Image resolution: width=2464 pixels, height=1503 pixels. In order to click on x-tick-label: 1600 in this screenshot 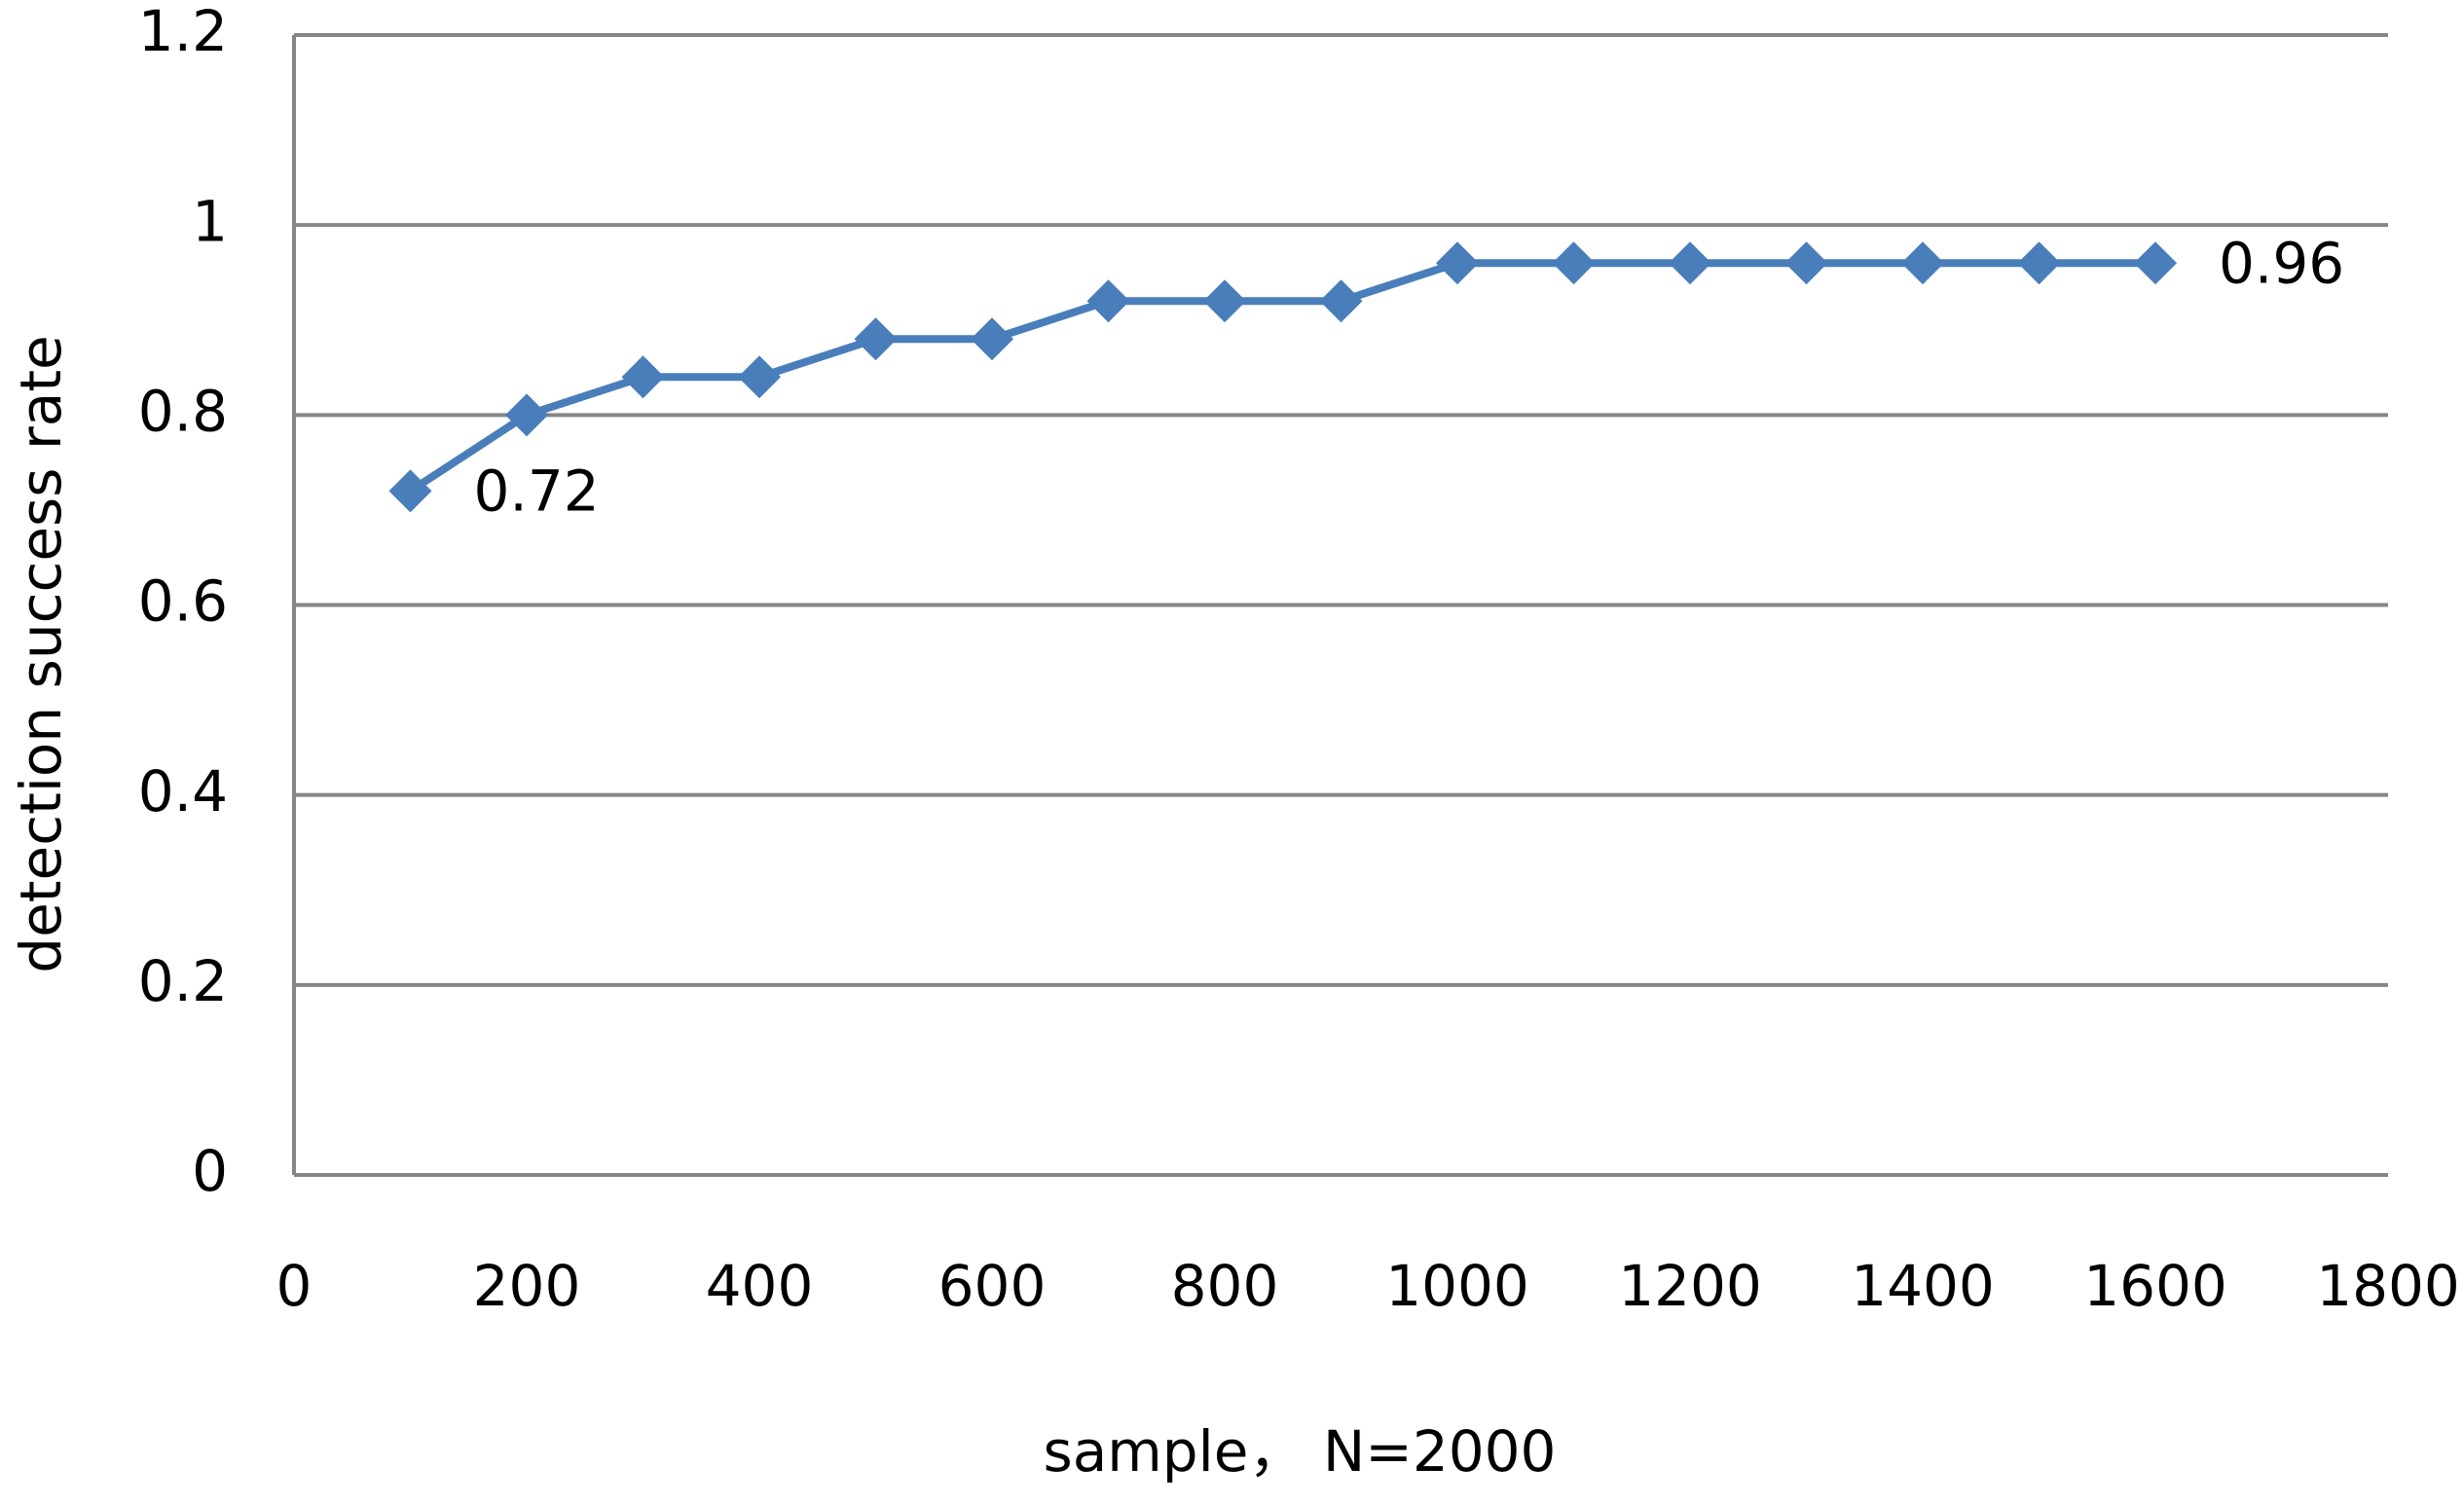, I will do `click(2155, 1286)`.